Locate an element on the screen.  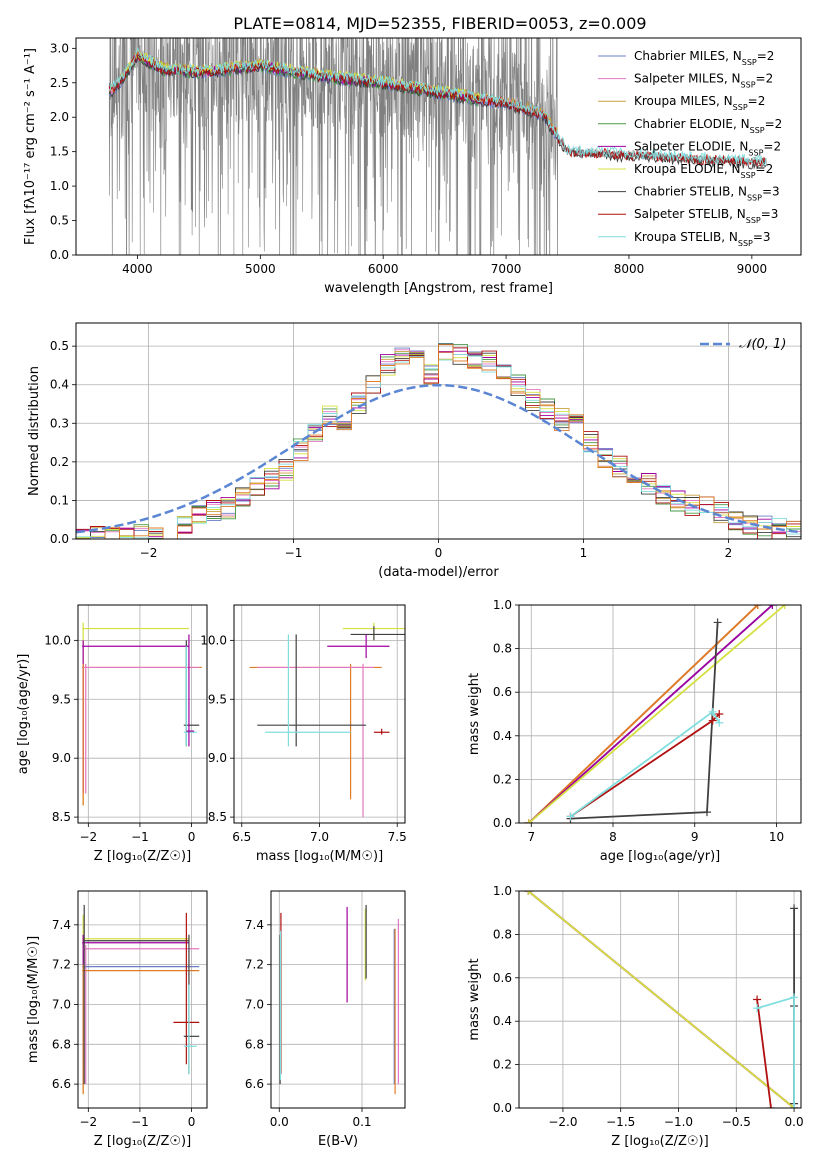
x-tick-label: 7 is located at coordinates (531, 837).